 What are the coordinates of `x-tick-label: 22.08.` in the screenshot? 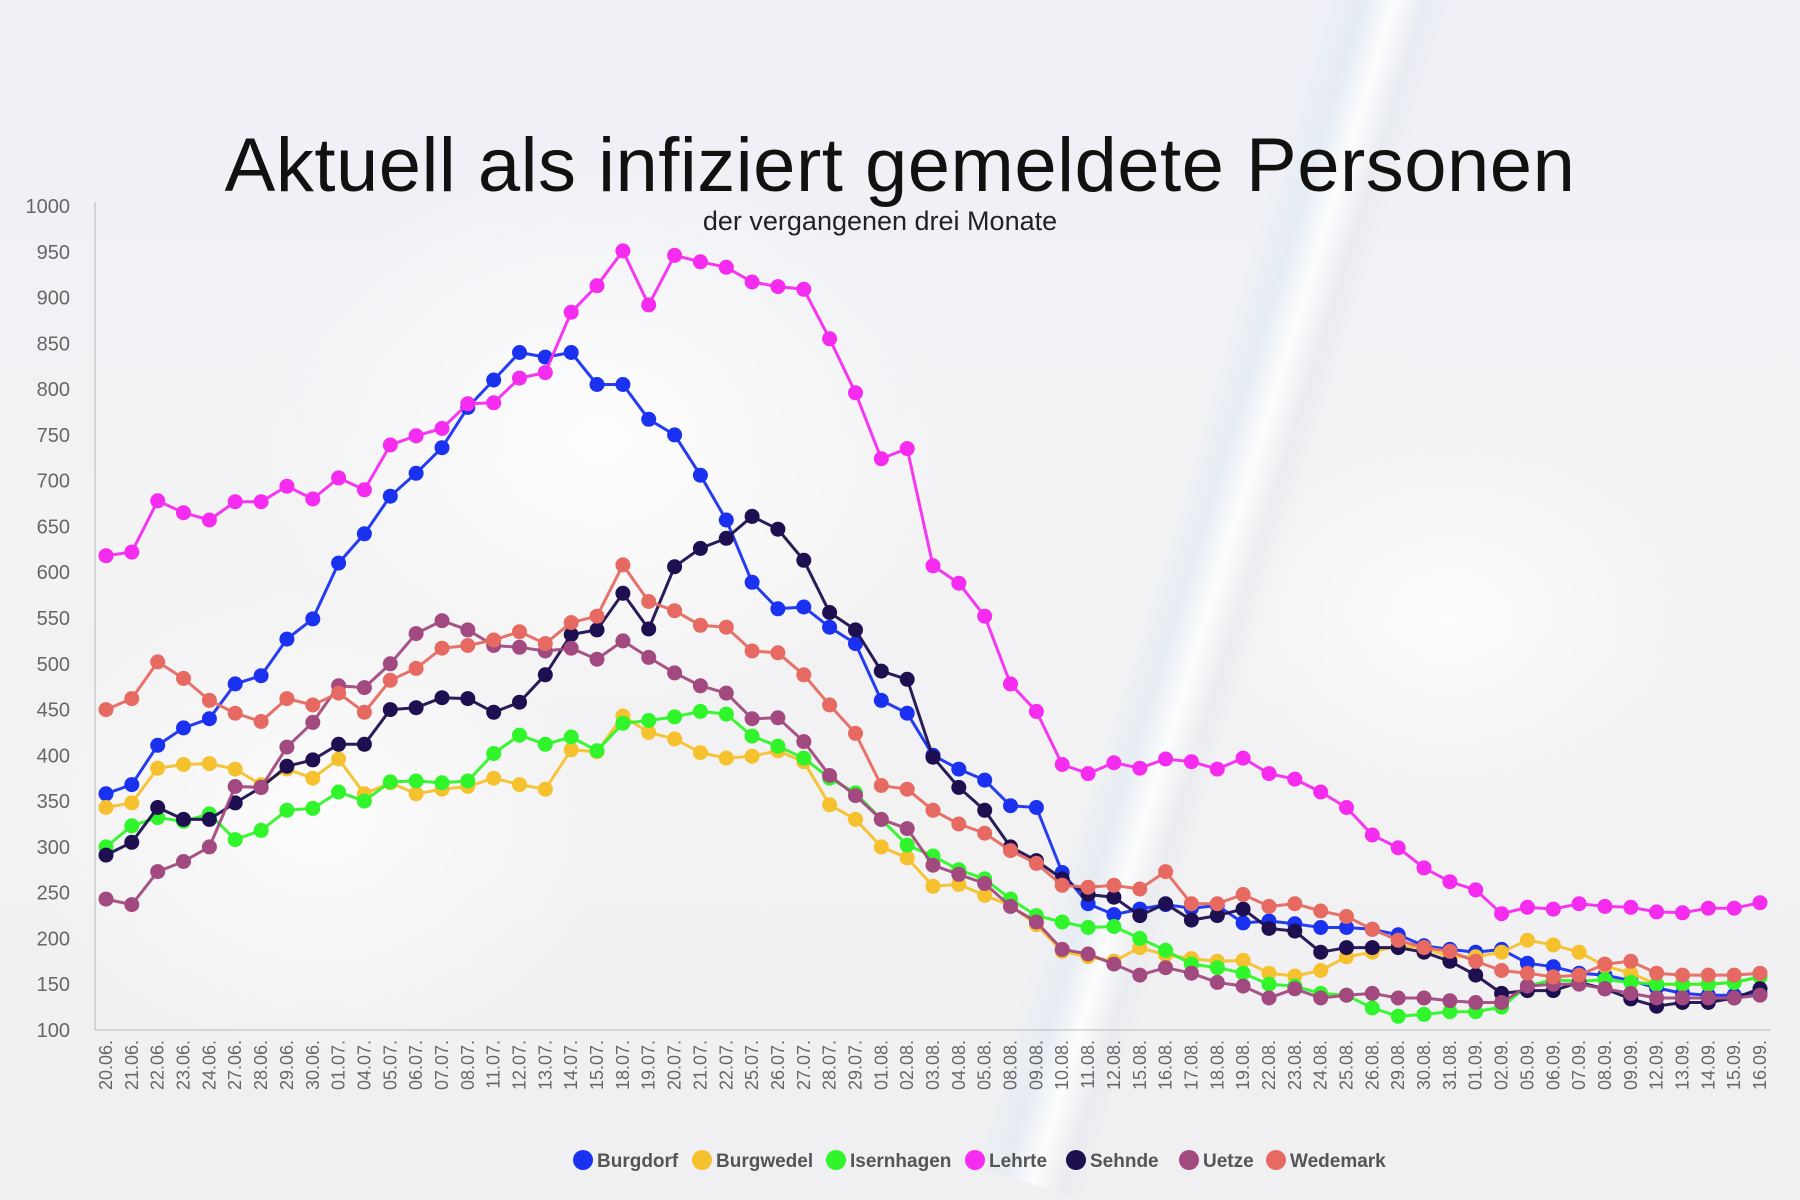 It's located at (1269, 1065).